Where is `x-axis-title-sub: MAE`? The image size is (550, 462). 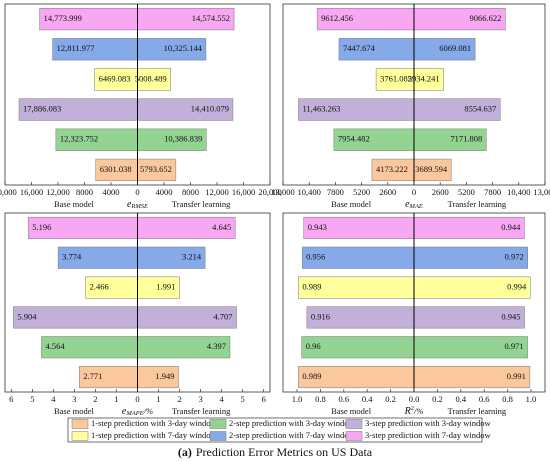
x-axis-title-sub: MAE is located at coordinates (416, 206).